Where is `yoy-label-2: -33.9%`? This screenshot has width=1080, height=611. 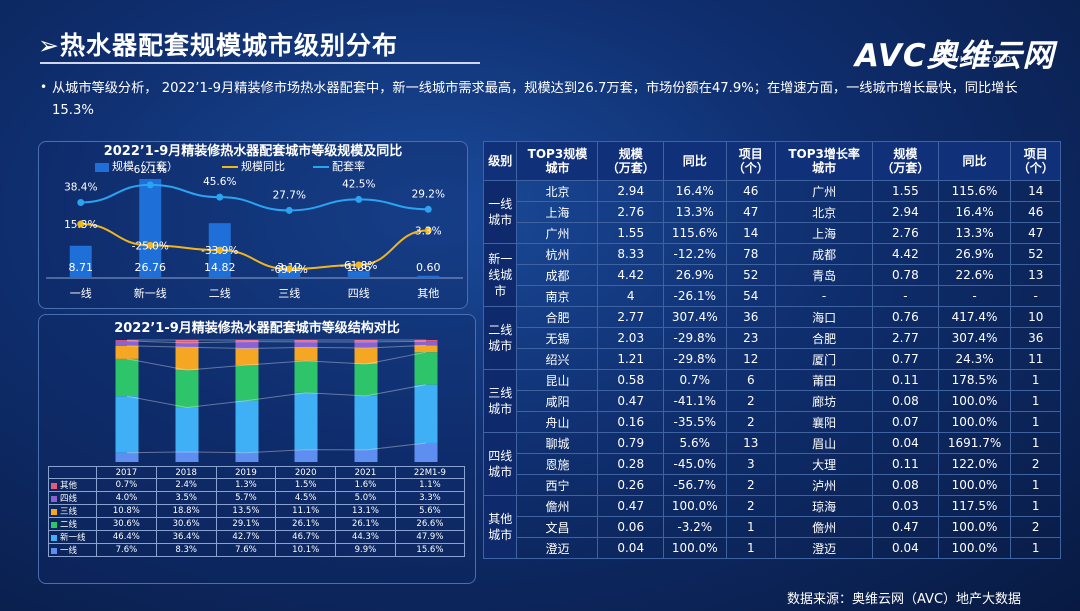
yoy-label-2: -33.9% is located at coordinates (219, 251).